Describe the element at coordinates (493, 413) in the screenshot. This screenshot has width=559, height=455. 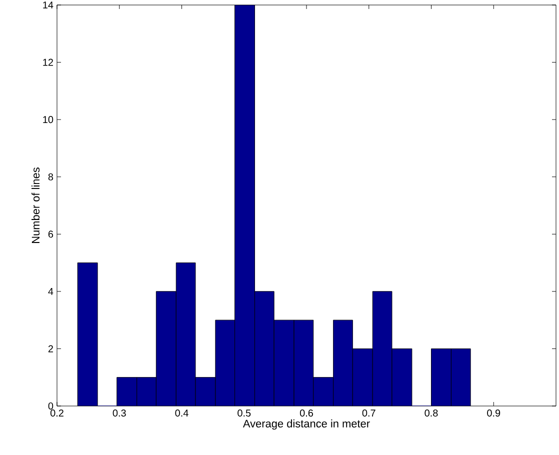
I see `x-tick-label: 0.9` at that location.